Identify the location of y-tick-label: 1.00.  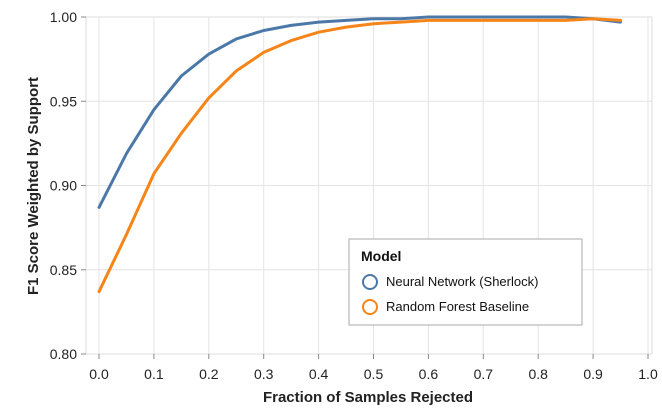
(63, 17).